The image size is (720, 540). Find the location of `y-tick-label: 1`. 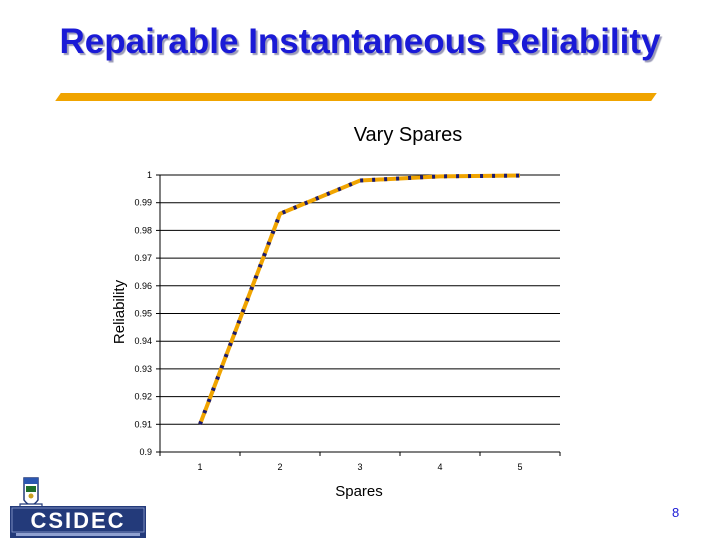

y-tick-label: 1 is located at coordinates (149, 175).